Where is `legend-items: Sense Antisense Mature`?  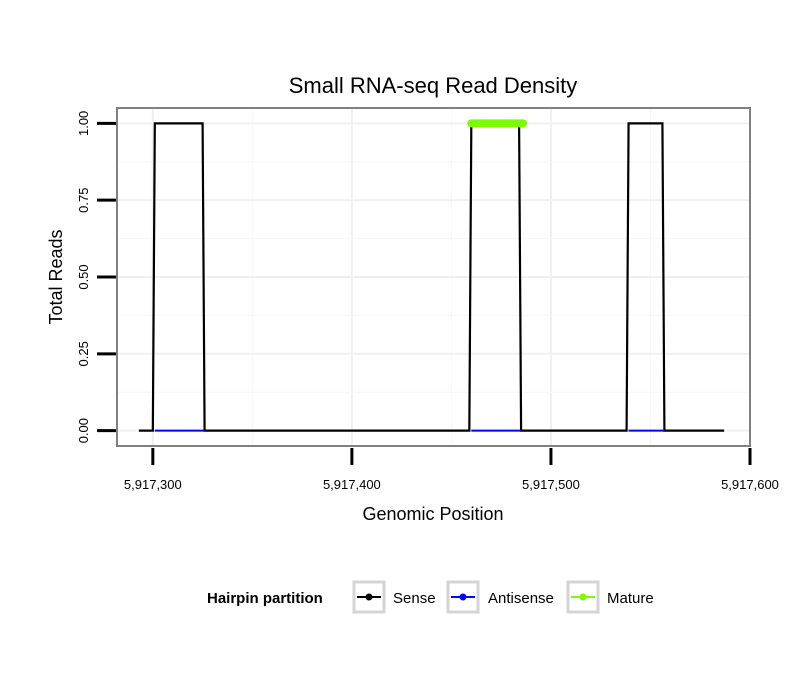 legend-items: Sense Antisense Mature is located at coordinates (503, 597).